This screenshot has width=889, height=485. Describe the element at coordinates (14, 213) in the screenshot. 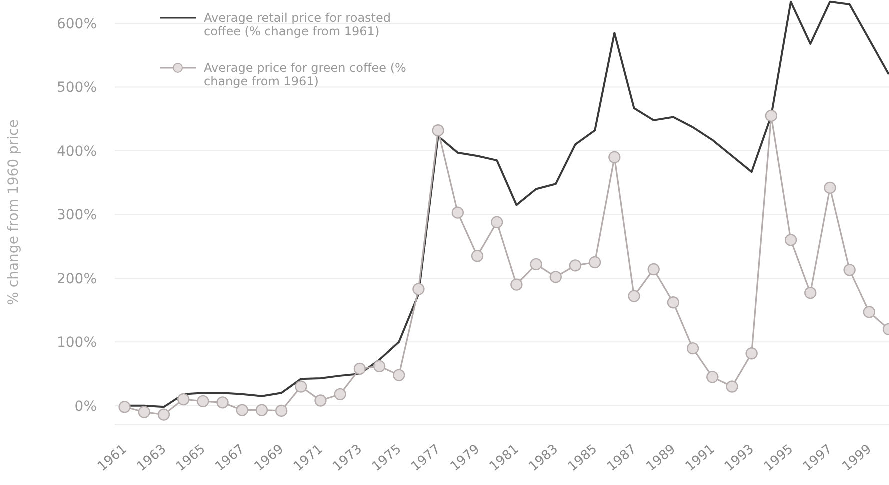

I see `y-axis-title: % change from 1960 price` at that location.